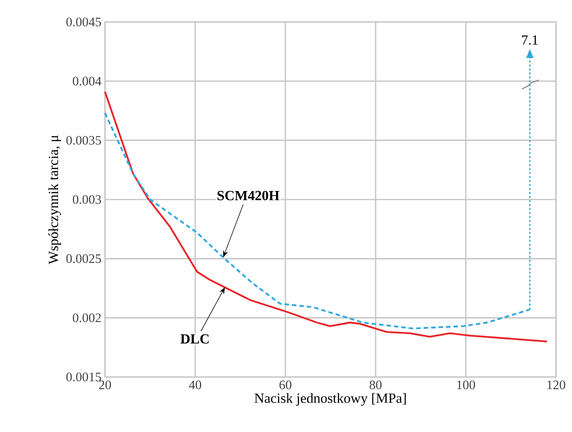 The height and width of the screenshot is (432, 572). I want to click on x-tick-label: 60, so click(285, 385).